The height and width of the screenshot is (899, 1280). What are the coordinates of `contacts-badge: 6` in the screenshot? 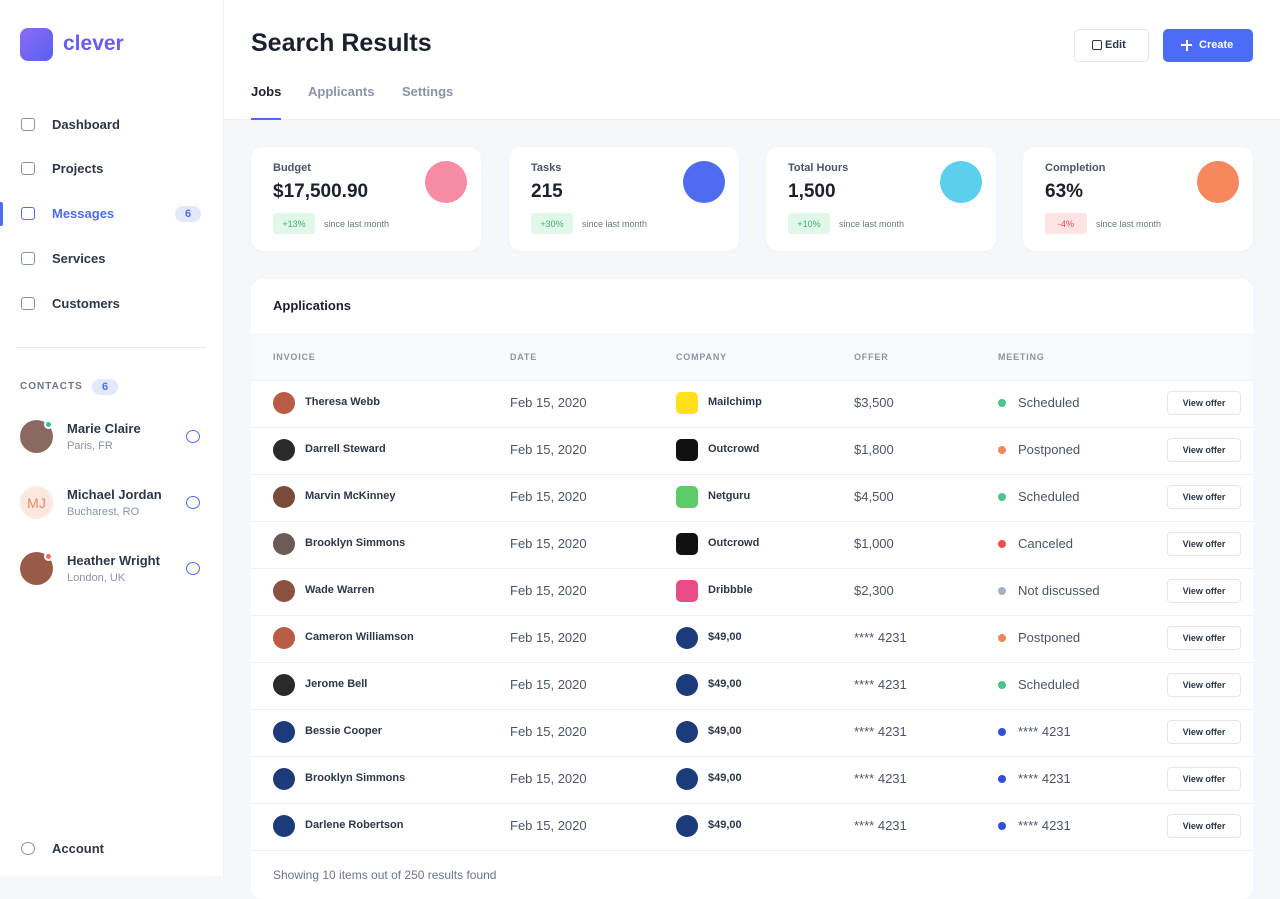 It's located at (105, 387).